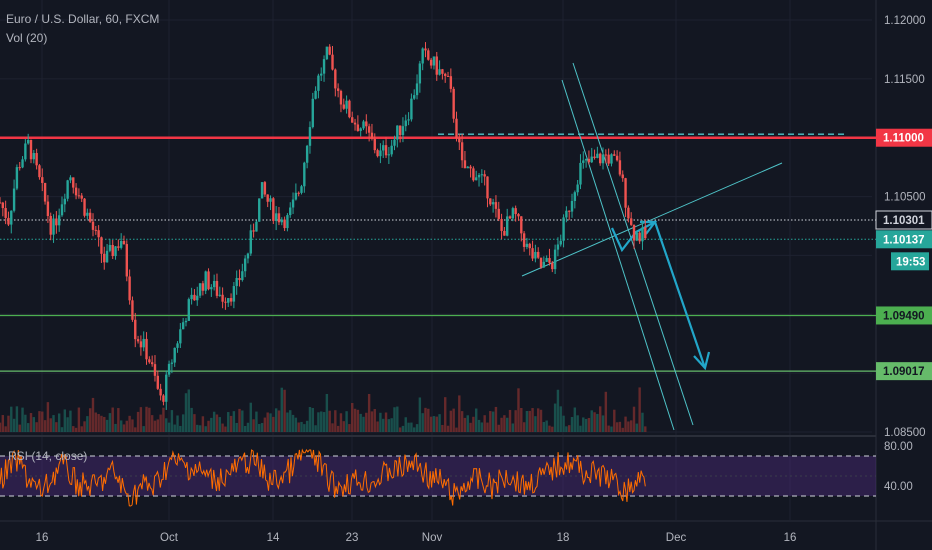 The height and width of the screenshot is (550, 932). Describe the element at coordinates (83, 19) in the screenshot. I see `symbol-legend: Euro / U.S. Dollar, 60, FXCM` at that location.